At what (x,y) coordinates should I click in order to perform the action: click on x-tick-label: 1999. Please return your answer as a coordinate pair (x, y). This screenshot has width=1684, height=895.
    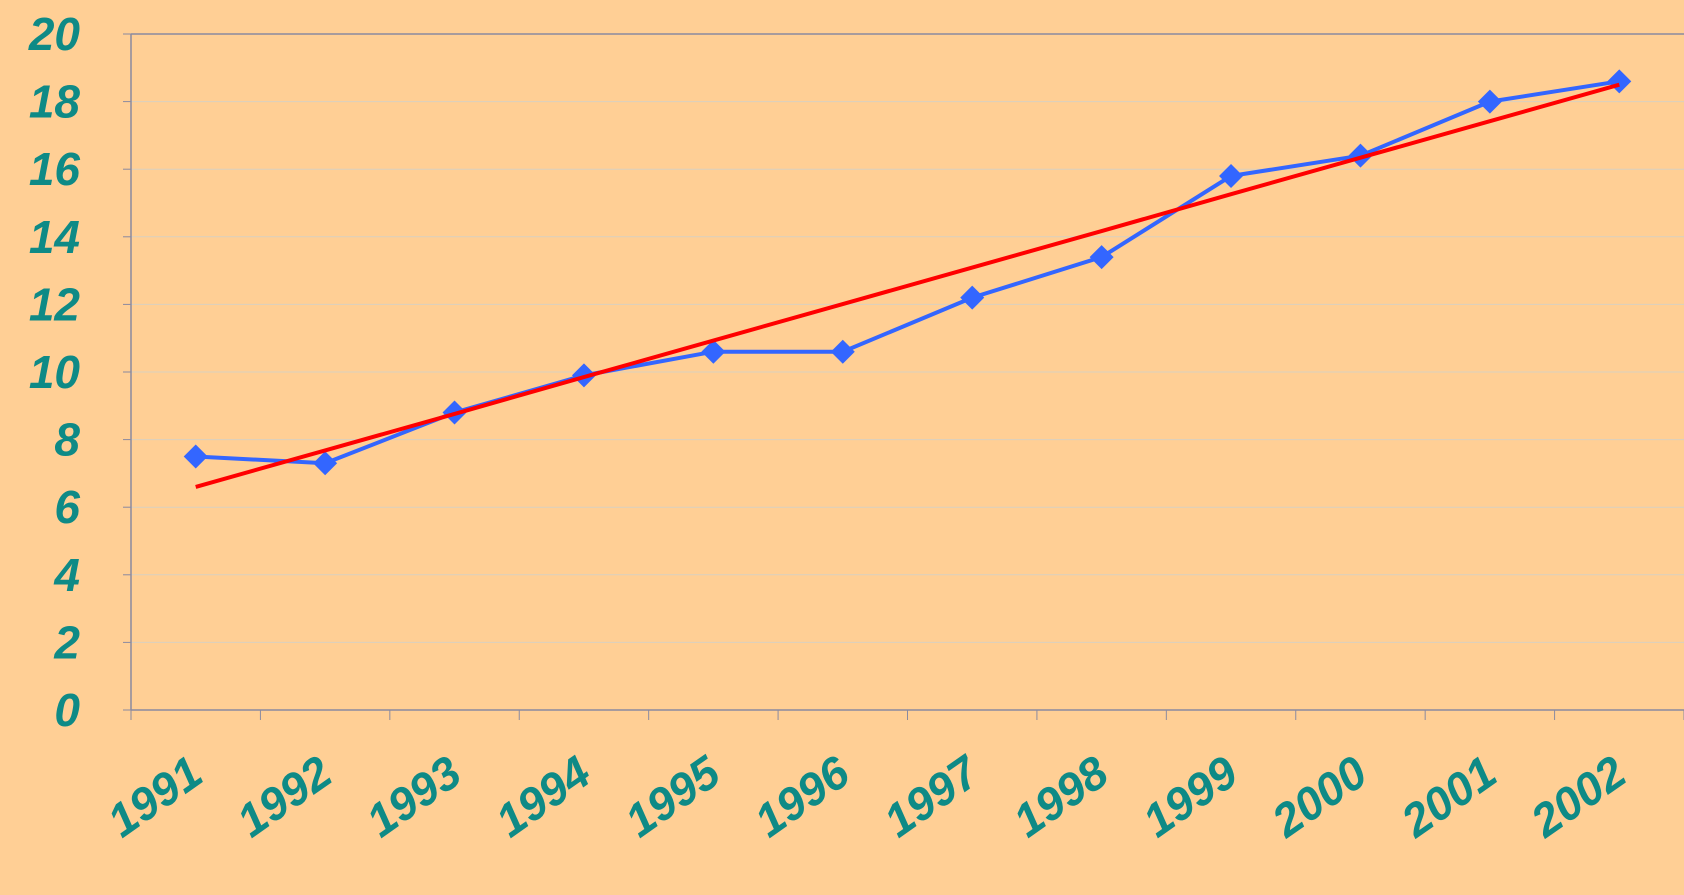
    Looking at the image, I should click on (1190, 796).